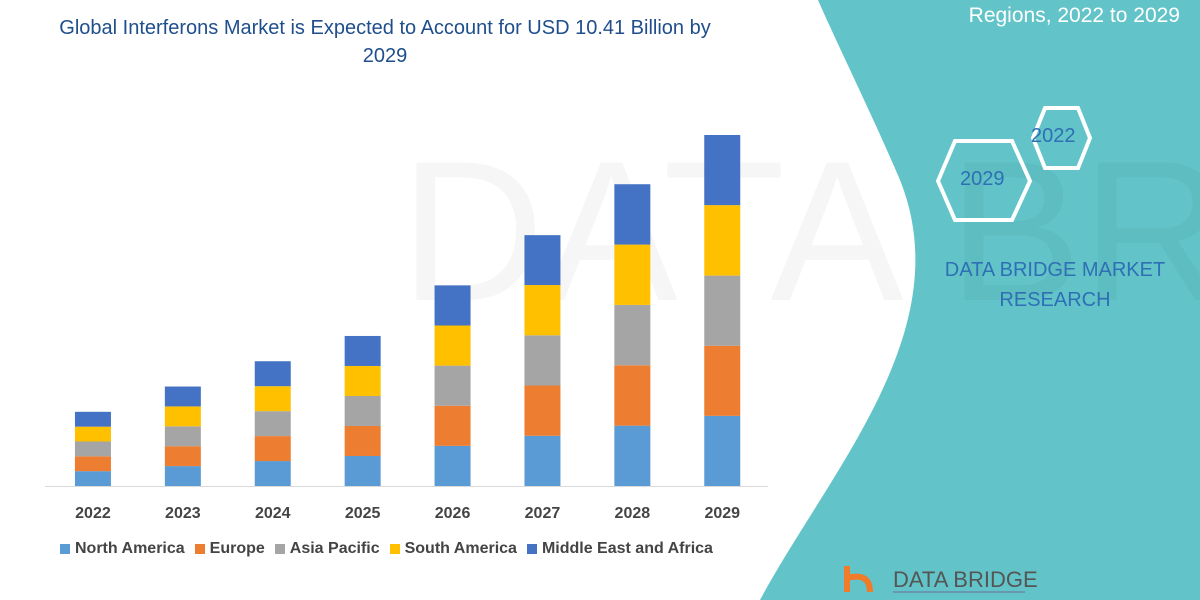 This screenshot has width=1200, height=600. What do you see at coordinates (722, 170) in the screenshot?
I see `bar-segment-2029-middle-east-and-africa` at bounding box center [722, 170].